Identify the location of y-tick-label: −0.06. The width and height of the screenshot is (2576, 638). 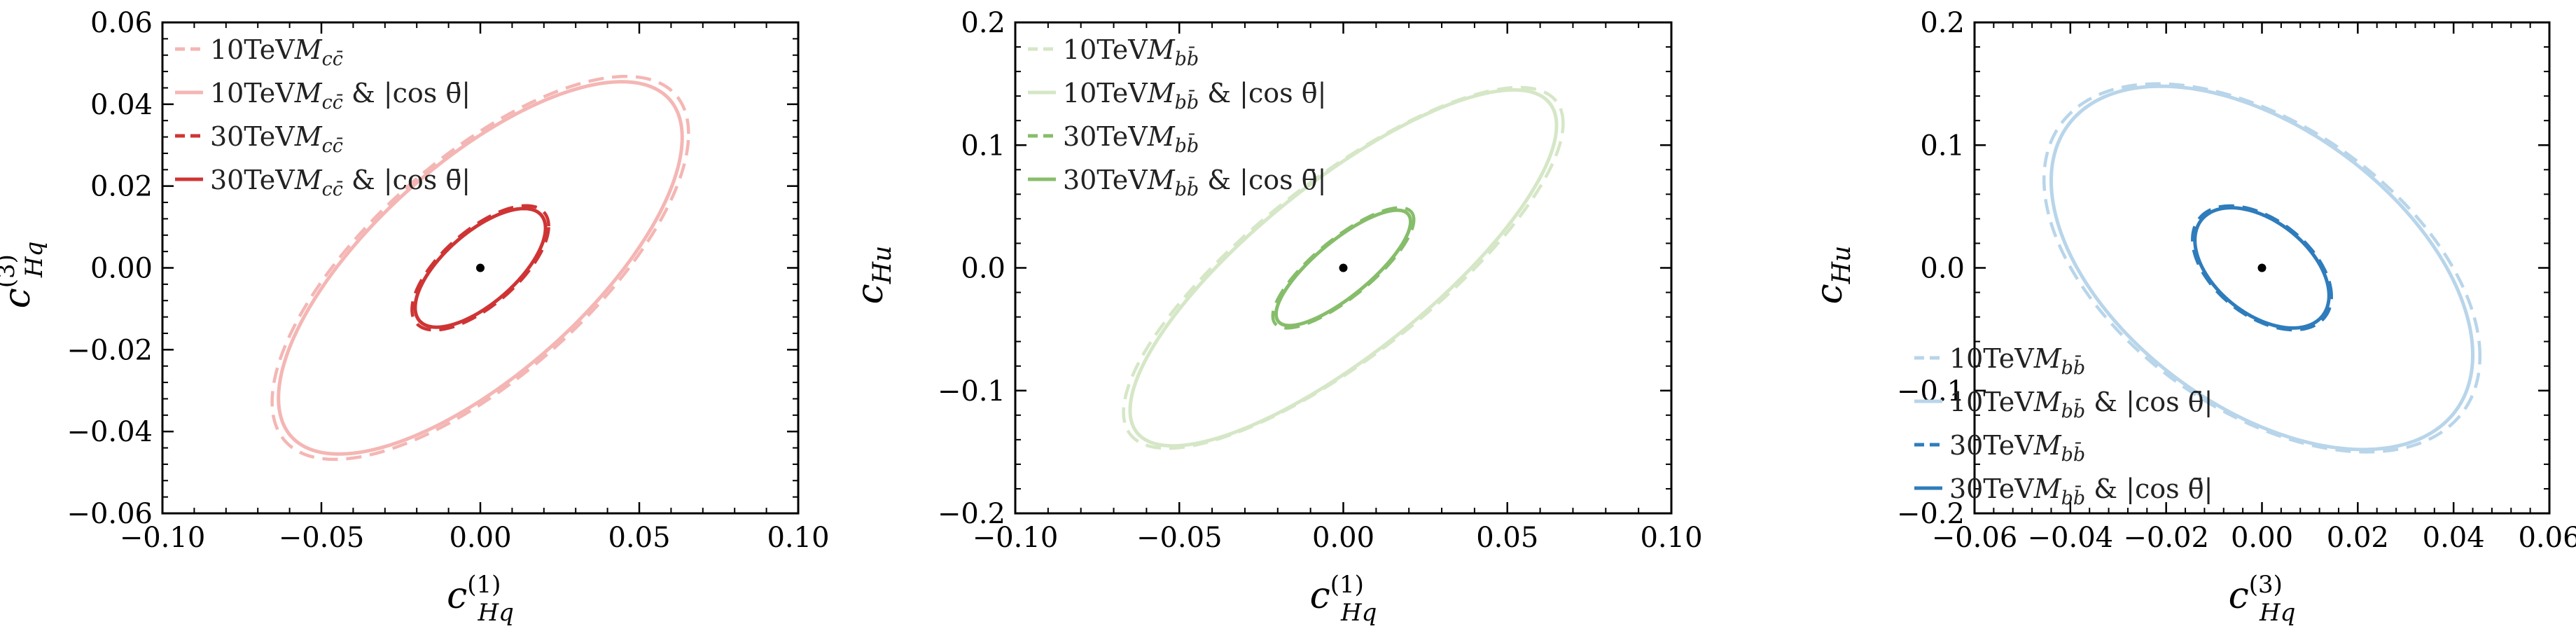
(110, 514).